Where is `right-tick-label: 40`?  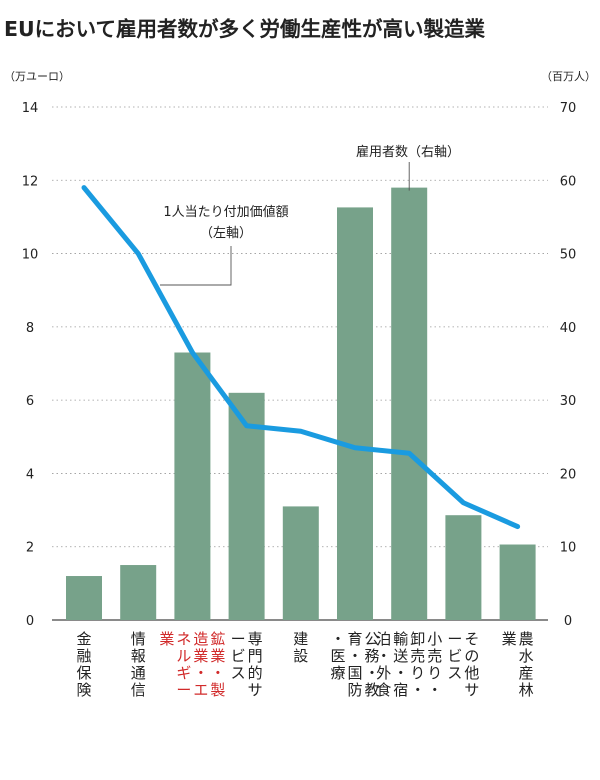 right-tick-label: 40 is located at coordinates (568, 328).